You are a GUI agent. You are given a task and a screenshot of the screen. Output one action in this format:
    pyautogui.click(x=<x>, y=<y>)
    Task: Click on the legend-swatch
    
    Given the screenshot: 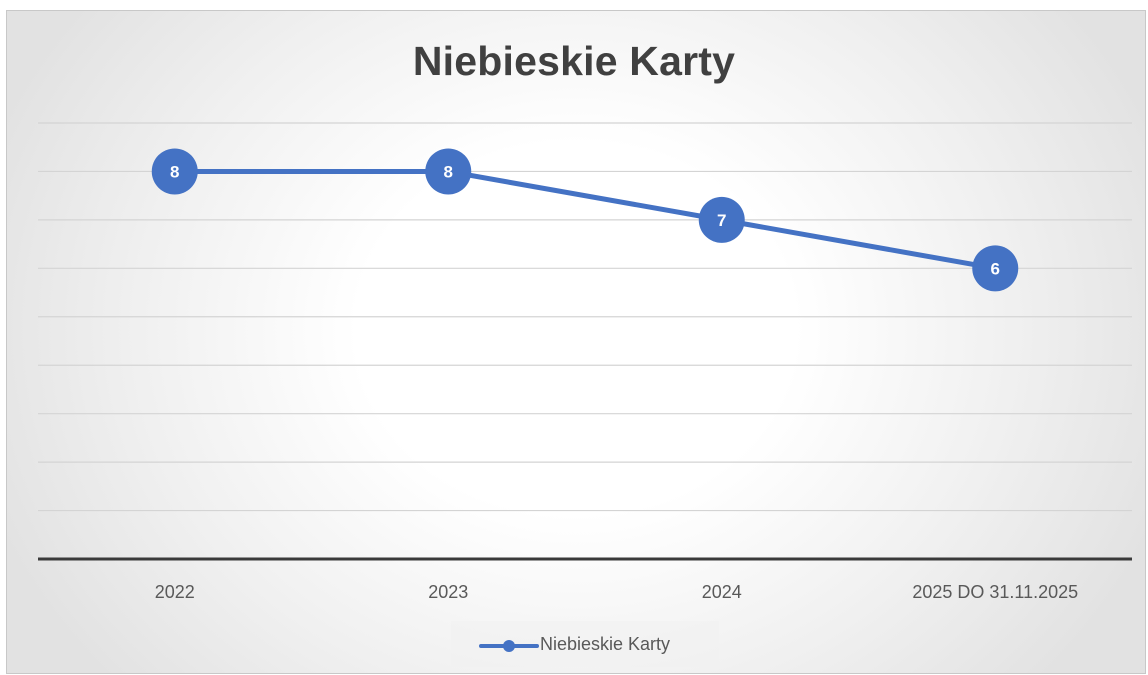 What is the action you would take?
    pyautogui.click(x=509, y=646)
    